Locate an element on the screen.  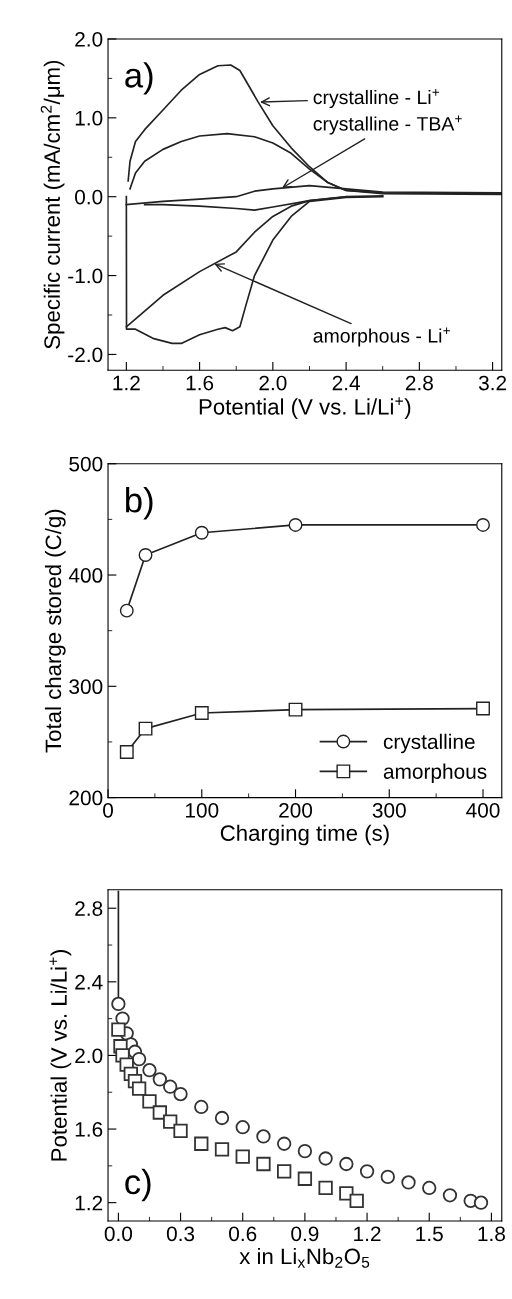
y-tick-label: 1.6 is located at coordinates (89, 1129).